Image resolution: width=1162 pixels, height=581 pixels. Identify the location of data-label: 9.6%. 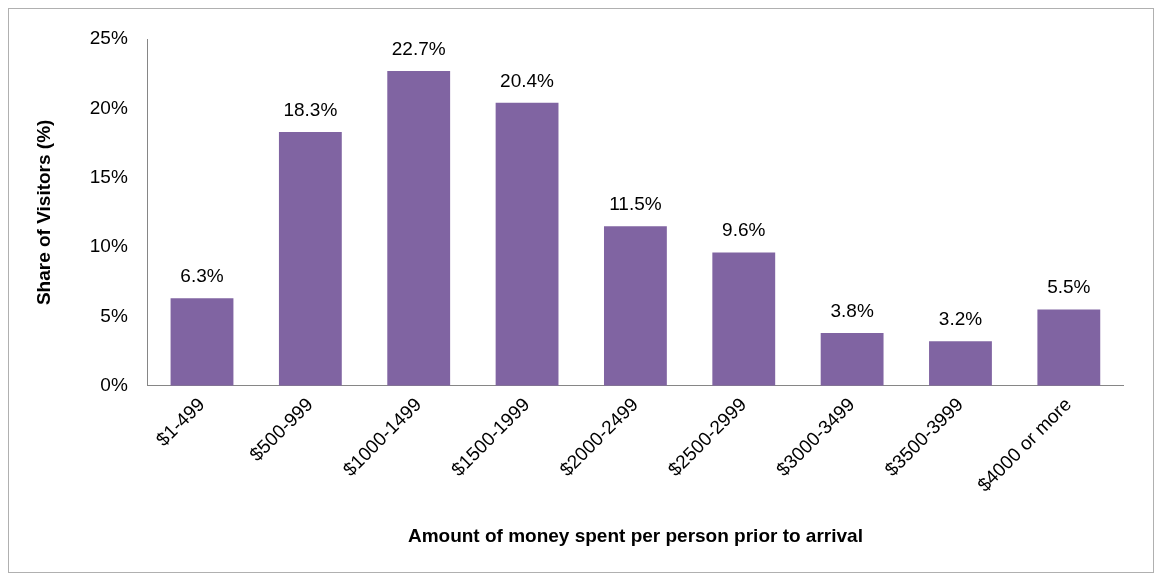
(744, 230).